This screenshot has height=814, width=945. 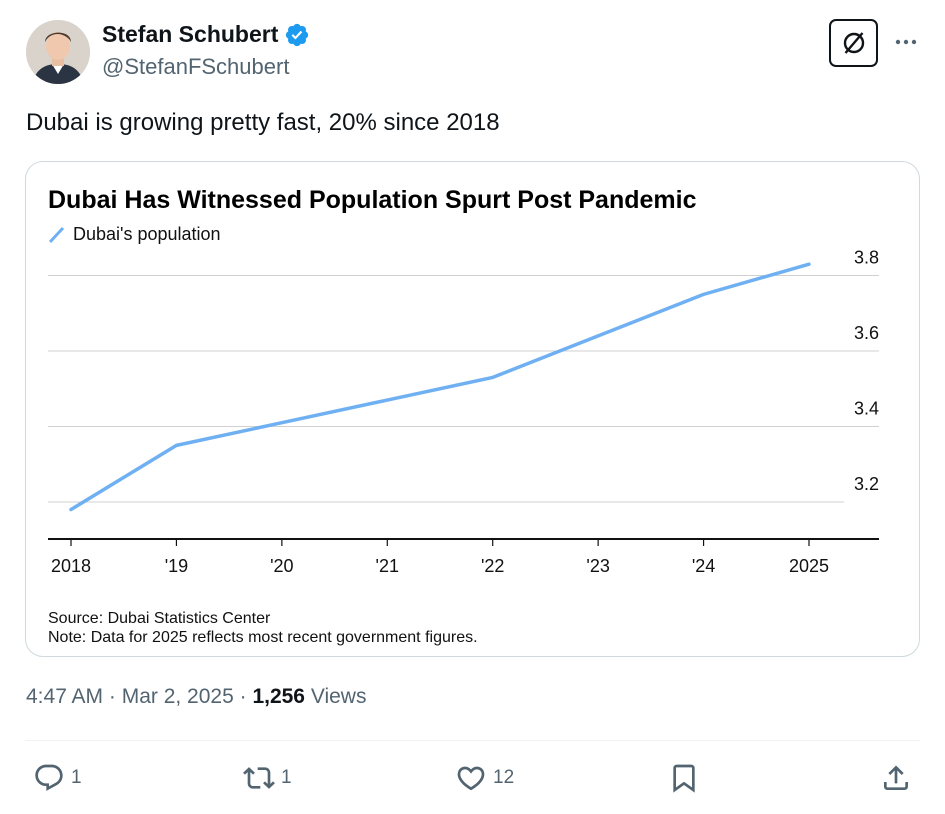 What do you see at coordinates (71, 566) in the screenshot?
I see `x-tick-label: 2018` at bounding box center [71, 566].